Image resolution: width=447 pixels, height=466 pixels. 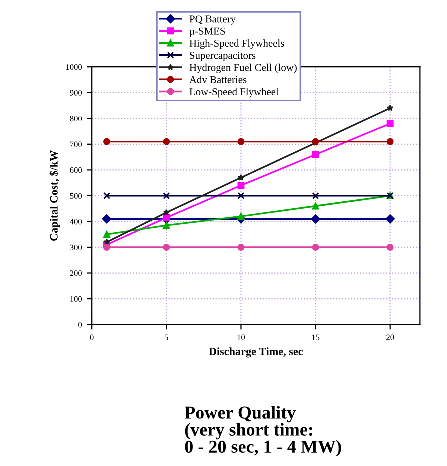 I want to click on legend-label: Supercapacitors, so click(x=223, y=57).